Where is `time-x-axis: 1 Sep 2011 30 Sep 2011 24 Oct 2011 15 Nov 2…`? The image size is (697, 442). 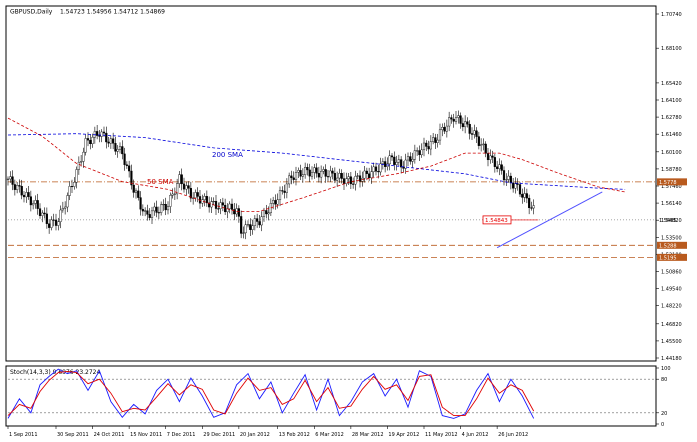 time-x-axis: 1 Sep 2011 30 Sep 2011 24 Oct 2011 15 Nov 2… is located at coordinates (267, 432).